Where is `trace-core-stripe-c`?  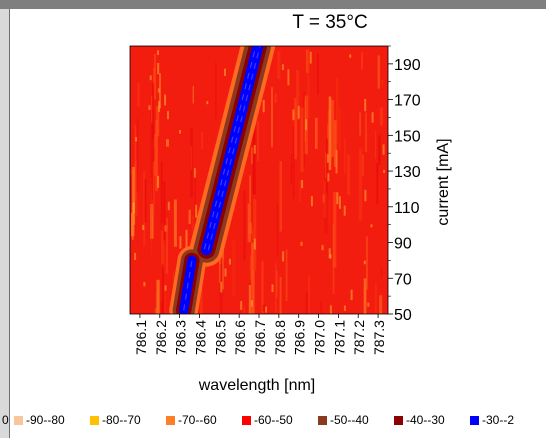
trace-core-stripe-c is located at coordinates (188, 285).